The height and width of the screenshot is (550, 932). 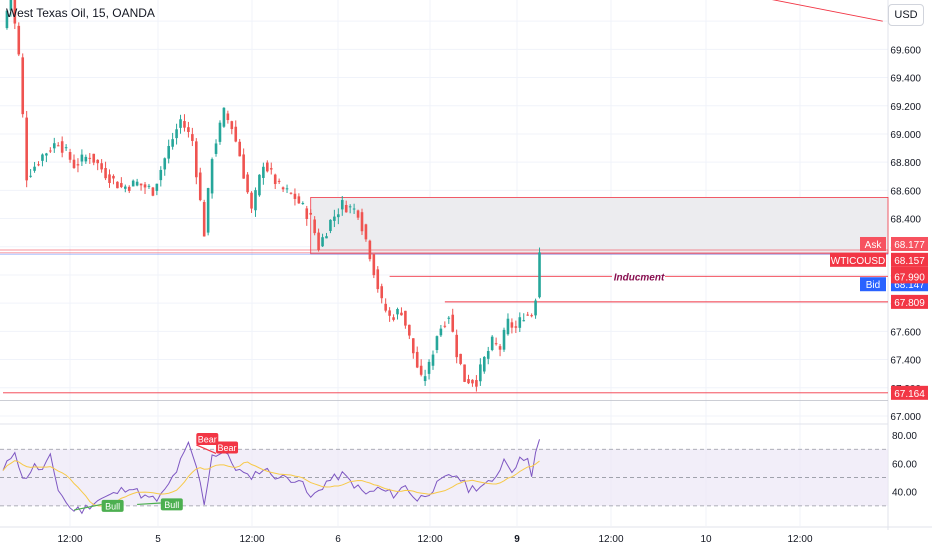 I want to click on signal-bull: Bull, so click(x=112, y=505).